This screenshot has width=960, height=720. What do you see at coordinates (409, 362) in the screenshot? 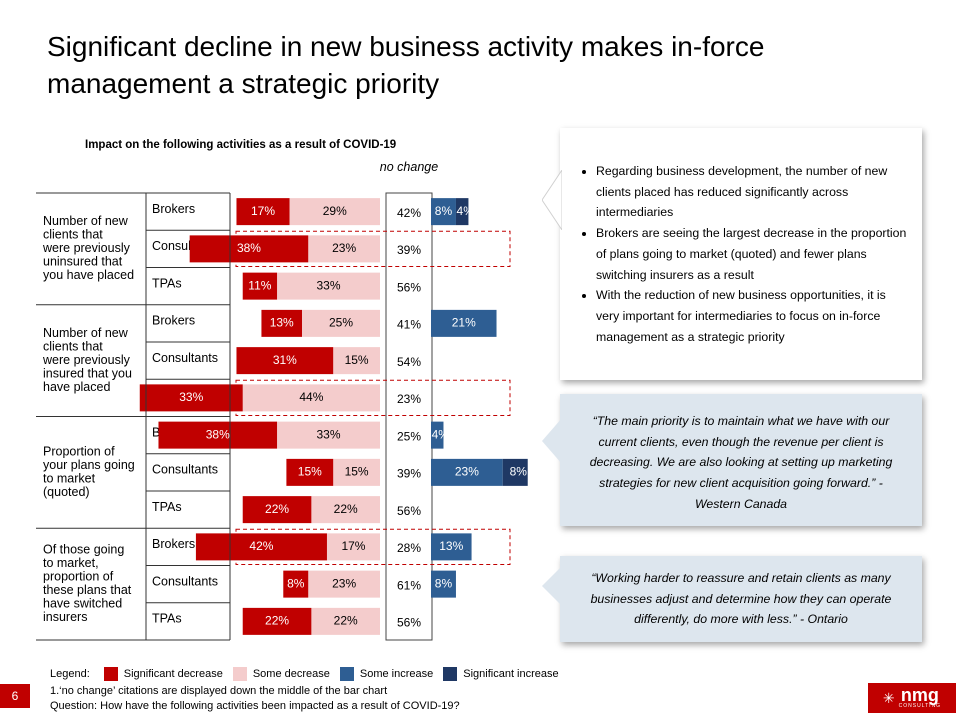
I see `no-change-value: 54%` at bounding box center [409, 362].